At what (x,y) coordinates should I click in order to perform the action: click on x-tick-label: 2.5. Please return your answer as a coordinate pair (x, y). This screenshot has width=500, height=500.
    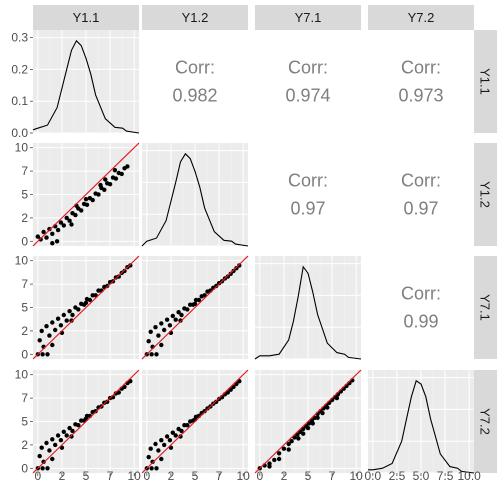
    Looking at the image, I should click on (397, 476).